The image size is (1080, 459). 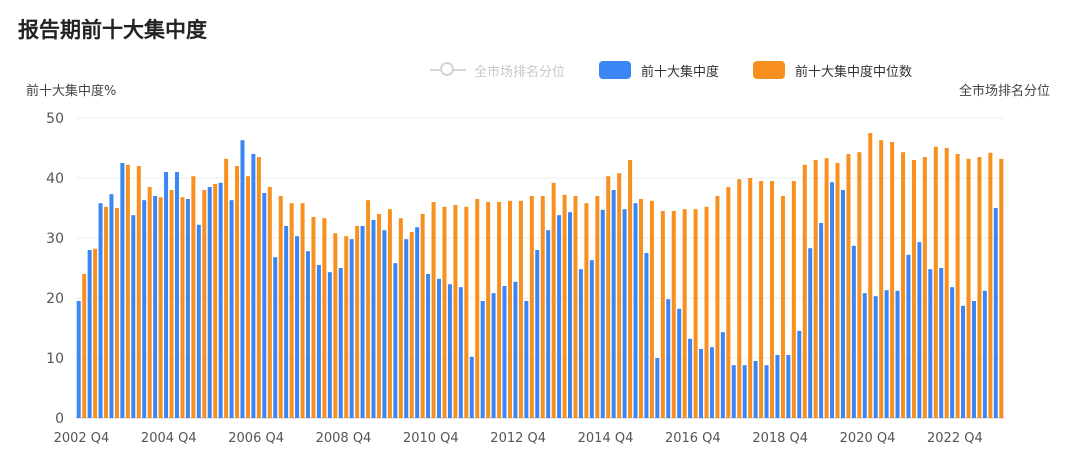 I want to click on legend-item-top10-median: 前十大集中度中位数, so click(x=832, y=70).